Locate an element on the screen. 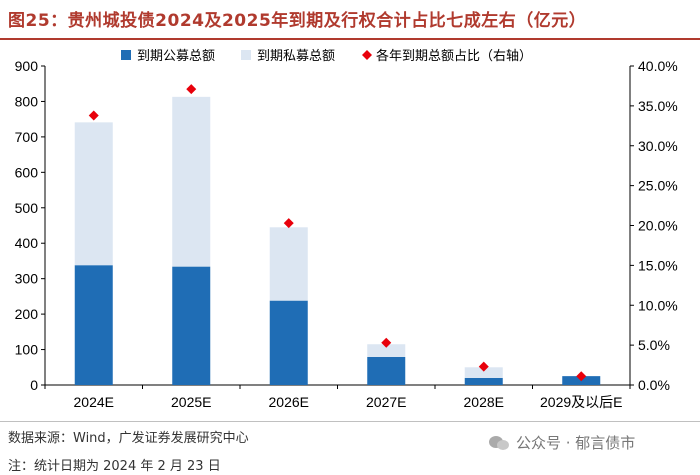  legend-swatch-private is located at coordinates (246, 55).